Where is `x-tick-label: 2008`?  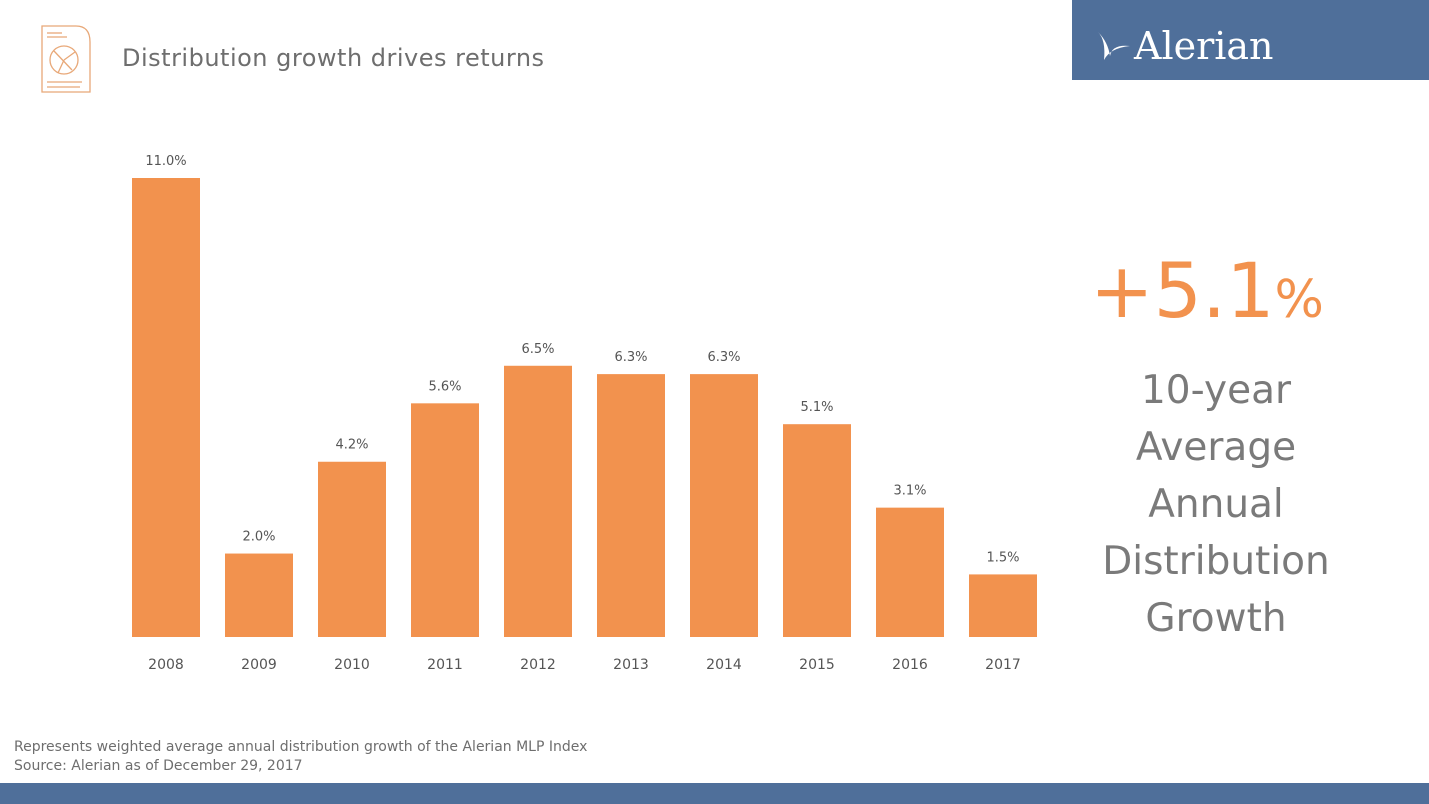
x-tick-label: 2008 is located at coordinates (166, 665).